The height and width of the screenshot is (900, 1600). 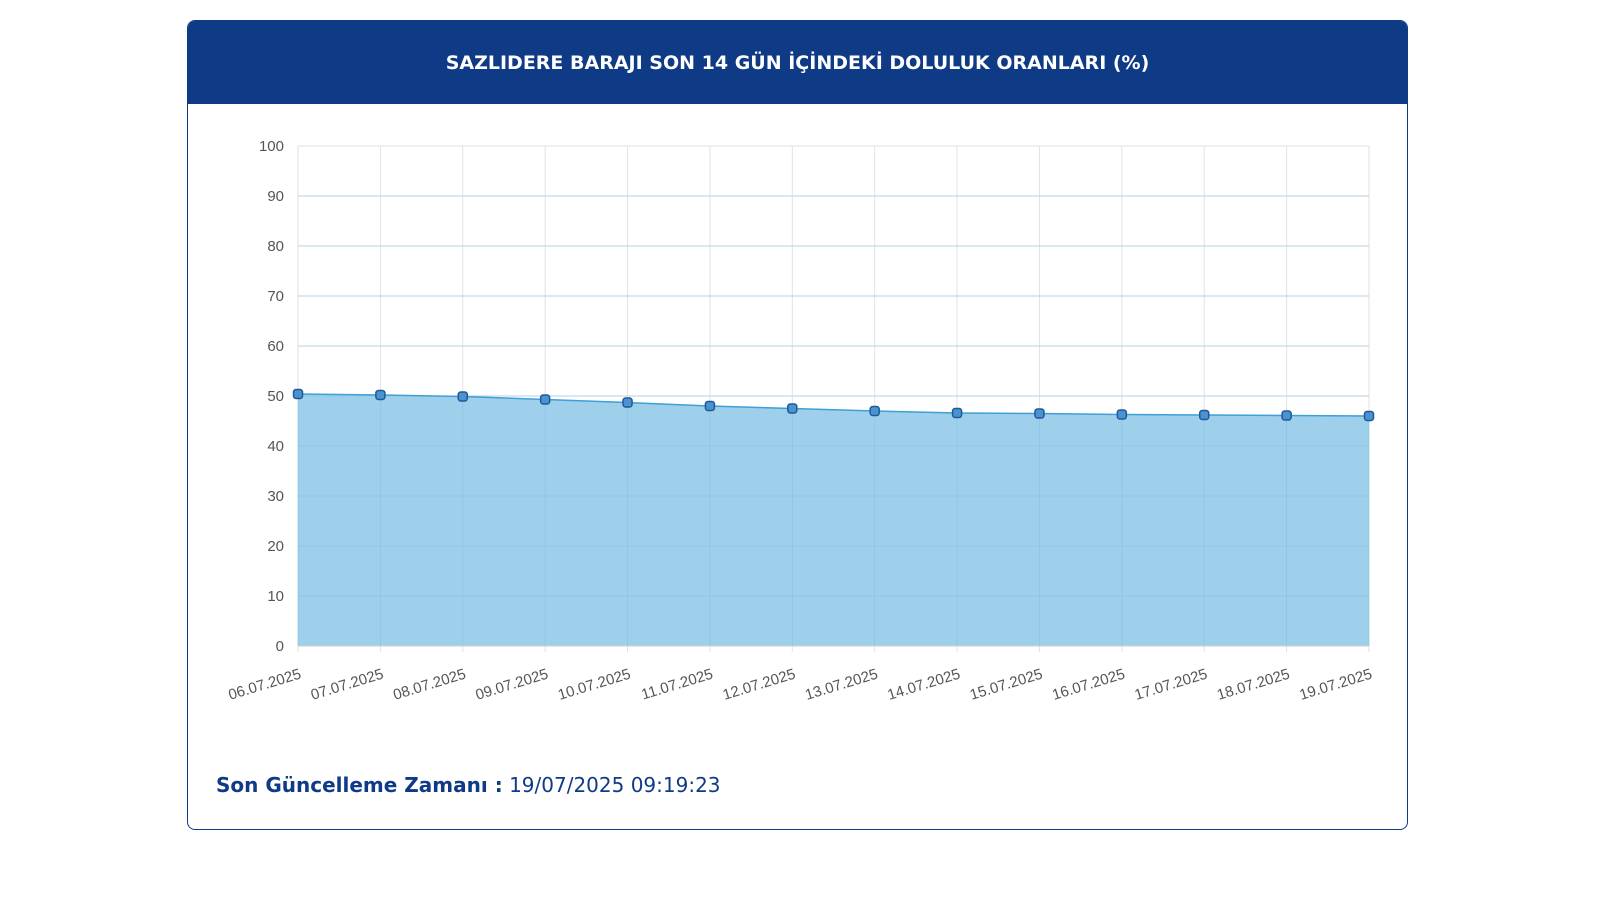 I want to click on y-tick-label: 30, so click(x=275, y=496).